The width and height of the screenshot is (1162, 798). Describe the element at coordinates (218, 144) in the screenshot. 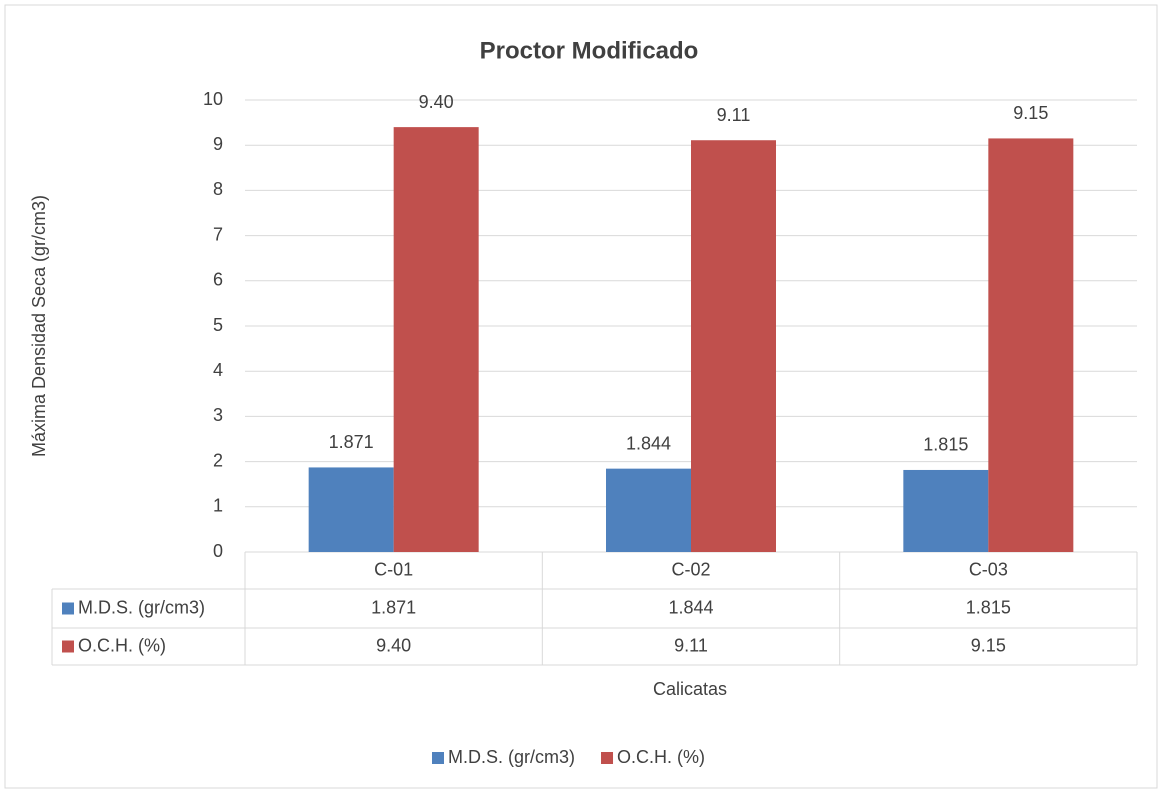

I see `y-tick-label: 9` at that location.